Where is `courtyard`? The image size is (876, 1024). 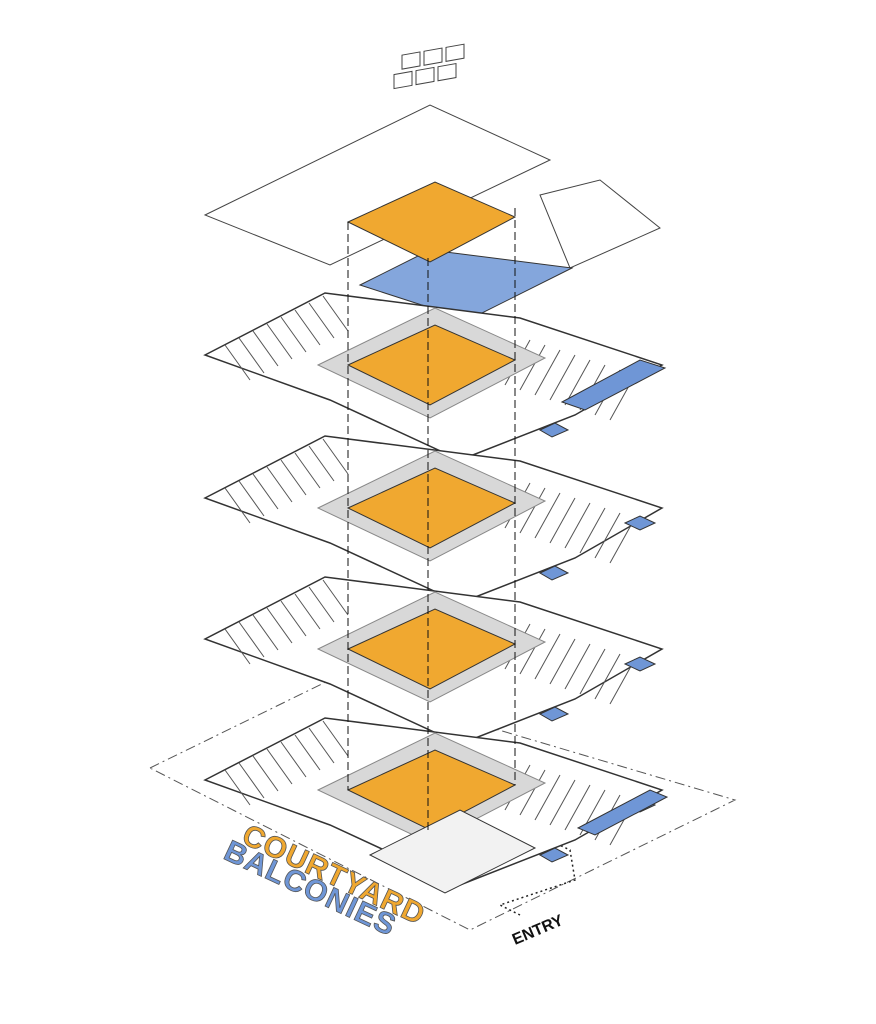
courtyard is located at coordinates (431, 222).